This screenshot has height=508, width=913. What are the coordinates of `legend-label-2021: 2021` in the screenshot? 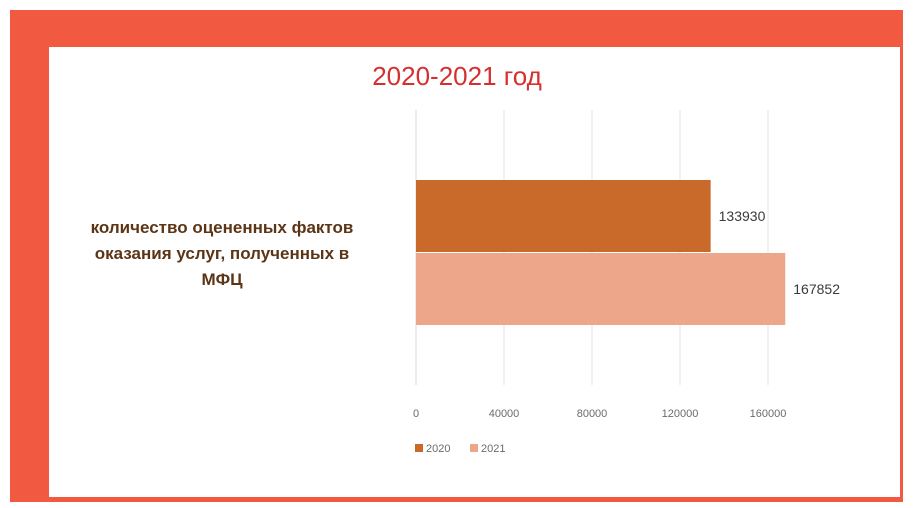 It's located at (493, 449).